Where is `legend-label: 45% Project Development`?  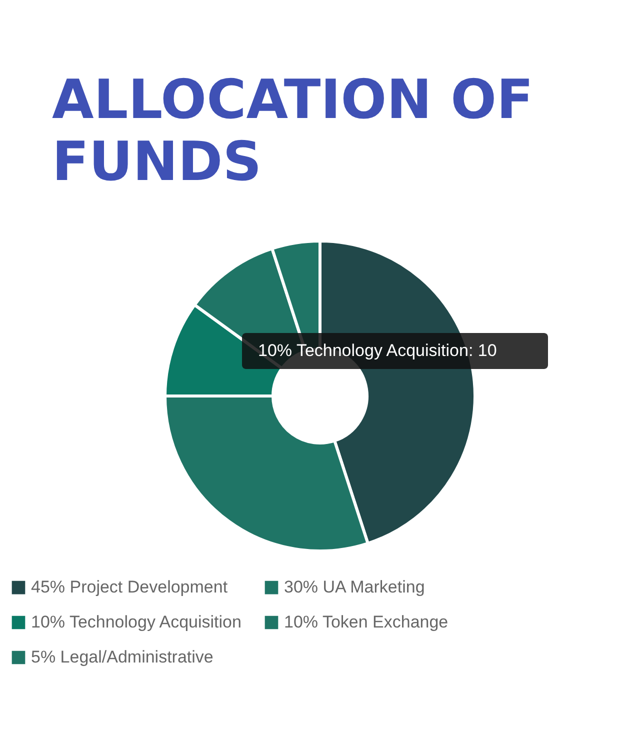 legend-label: 45% Project Development is located at coordinates (129, 587).